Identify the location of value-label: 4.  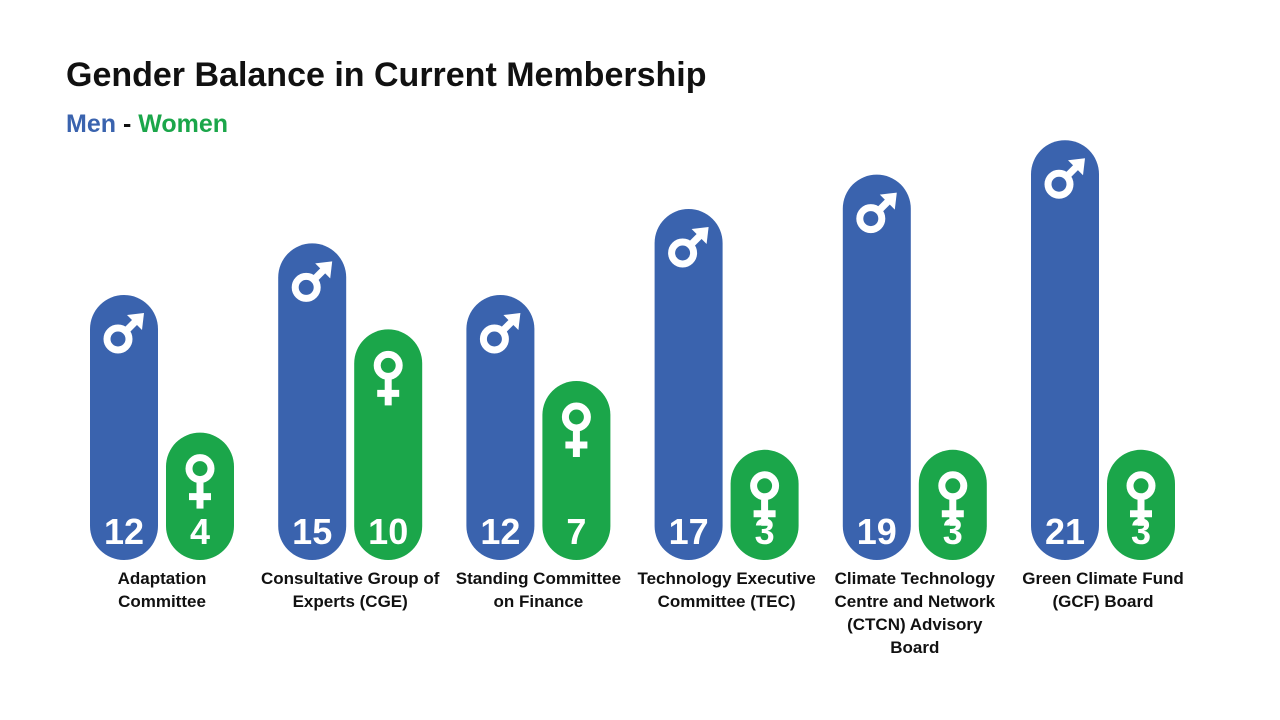
(200, 531).